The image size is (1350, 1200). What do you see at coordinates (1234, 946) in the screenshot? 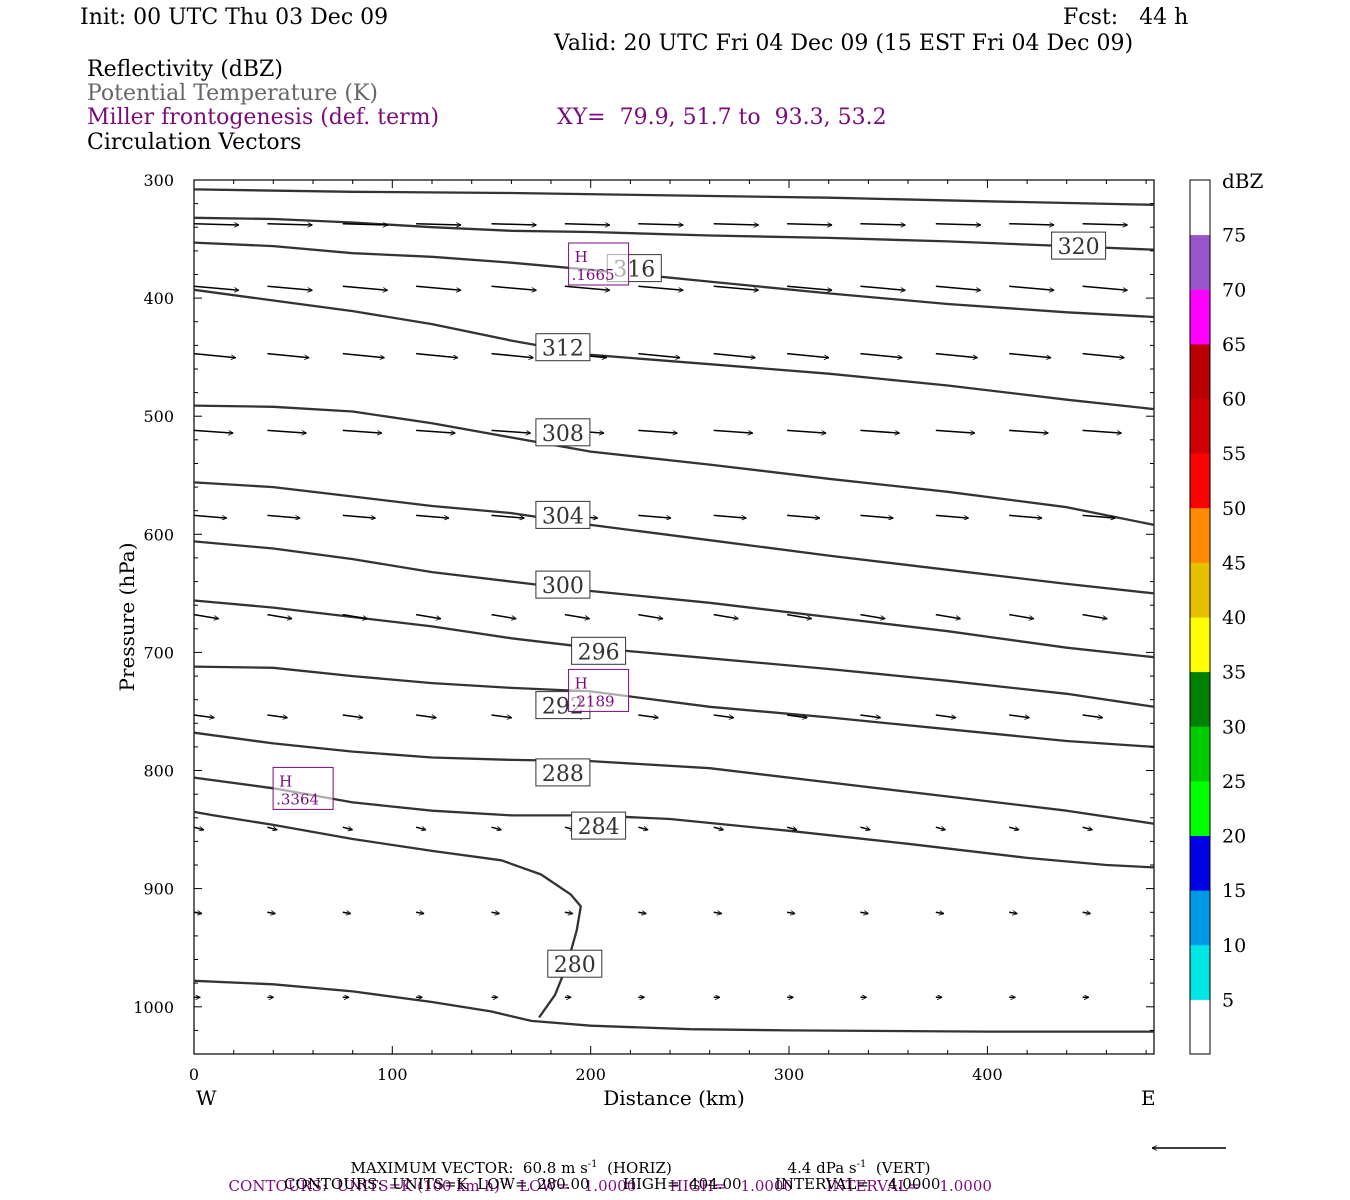
I see `colorbar-label: 10` at bounding box center [1234, 946].